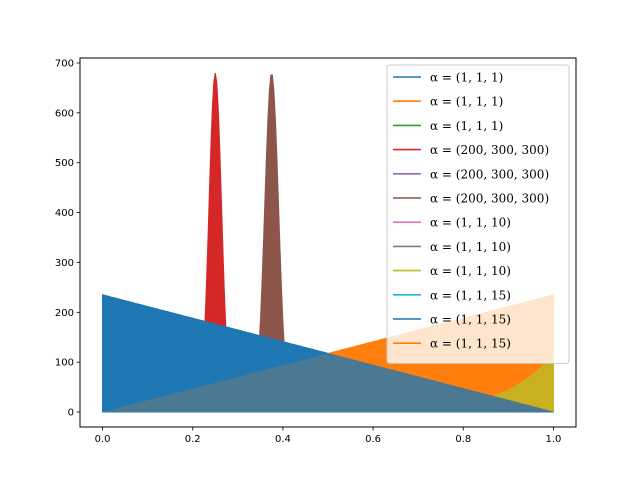 Image resolution: width=640 pixels, height=480 pixels. I want to click on y-axis: 0 100 200 300 400 500 600 700, so click(67, 238).